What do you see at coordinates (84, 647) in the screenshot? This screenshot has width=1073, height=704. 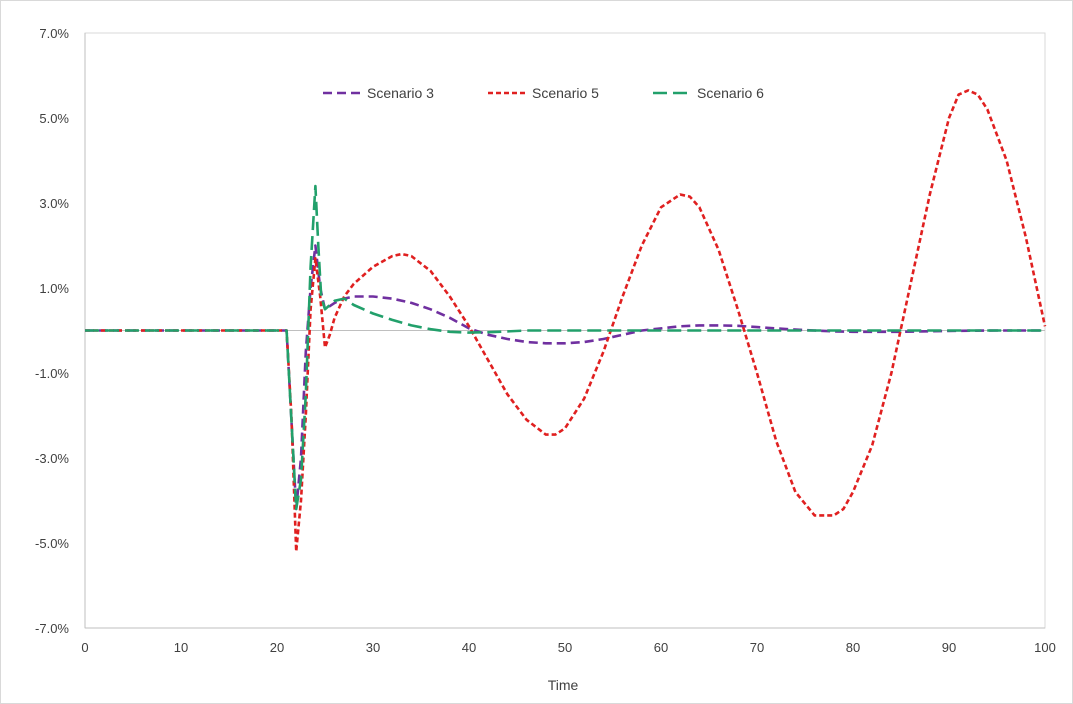 I see `x-tick-label: 0` at bounding box center [84, 647].